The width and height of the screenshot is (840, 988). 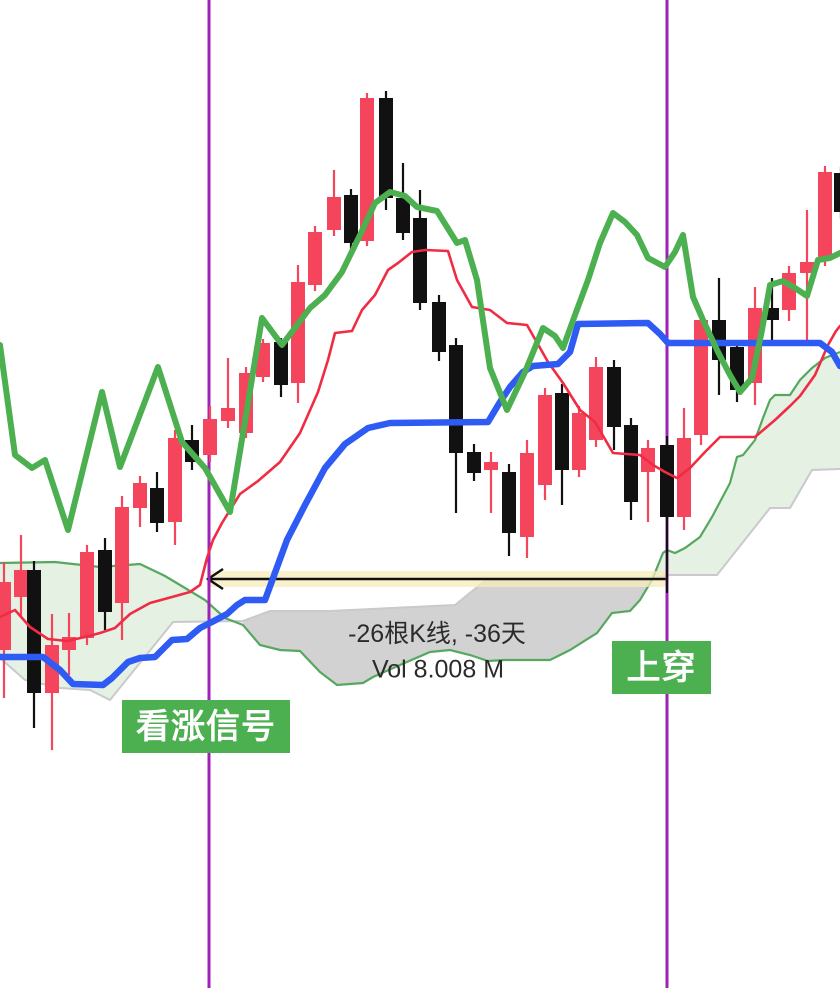 What do you see at coordinates (661, 667) in the screenshot?
I see `cross-above-badge: 上穿` at bounding box center [661, 667].